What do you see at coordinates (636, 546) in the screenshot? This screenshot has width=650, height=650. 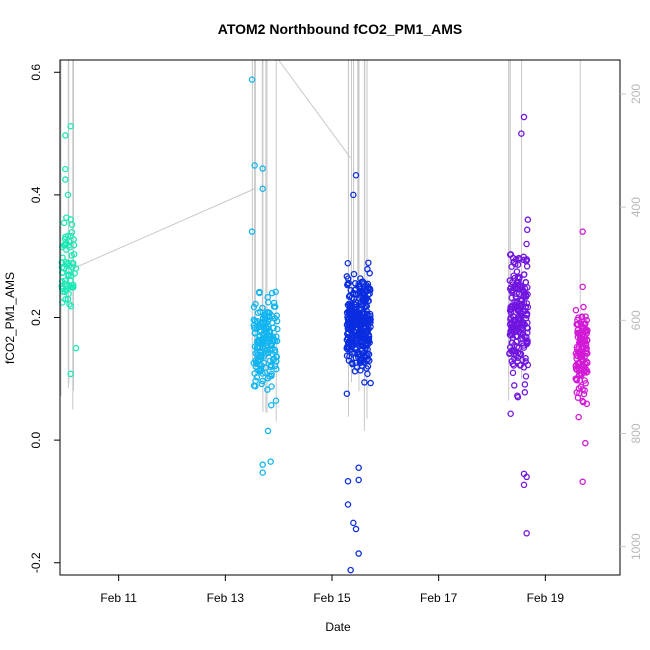 I see `y2-tick-label: 1000` at bounding box center [636, 546].